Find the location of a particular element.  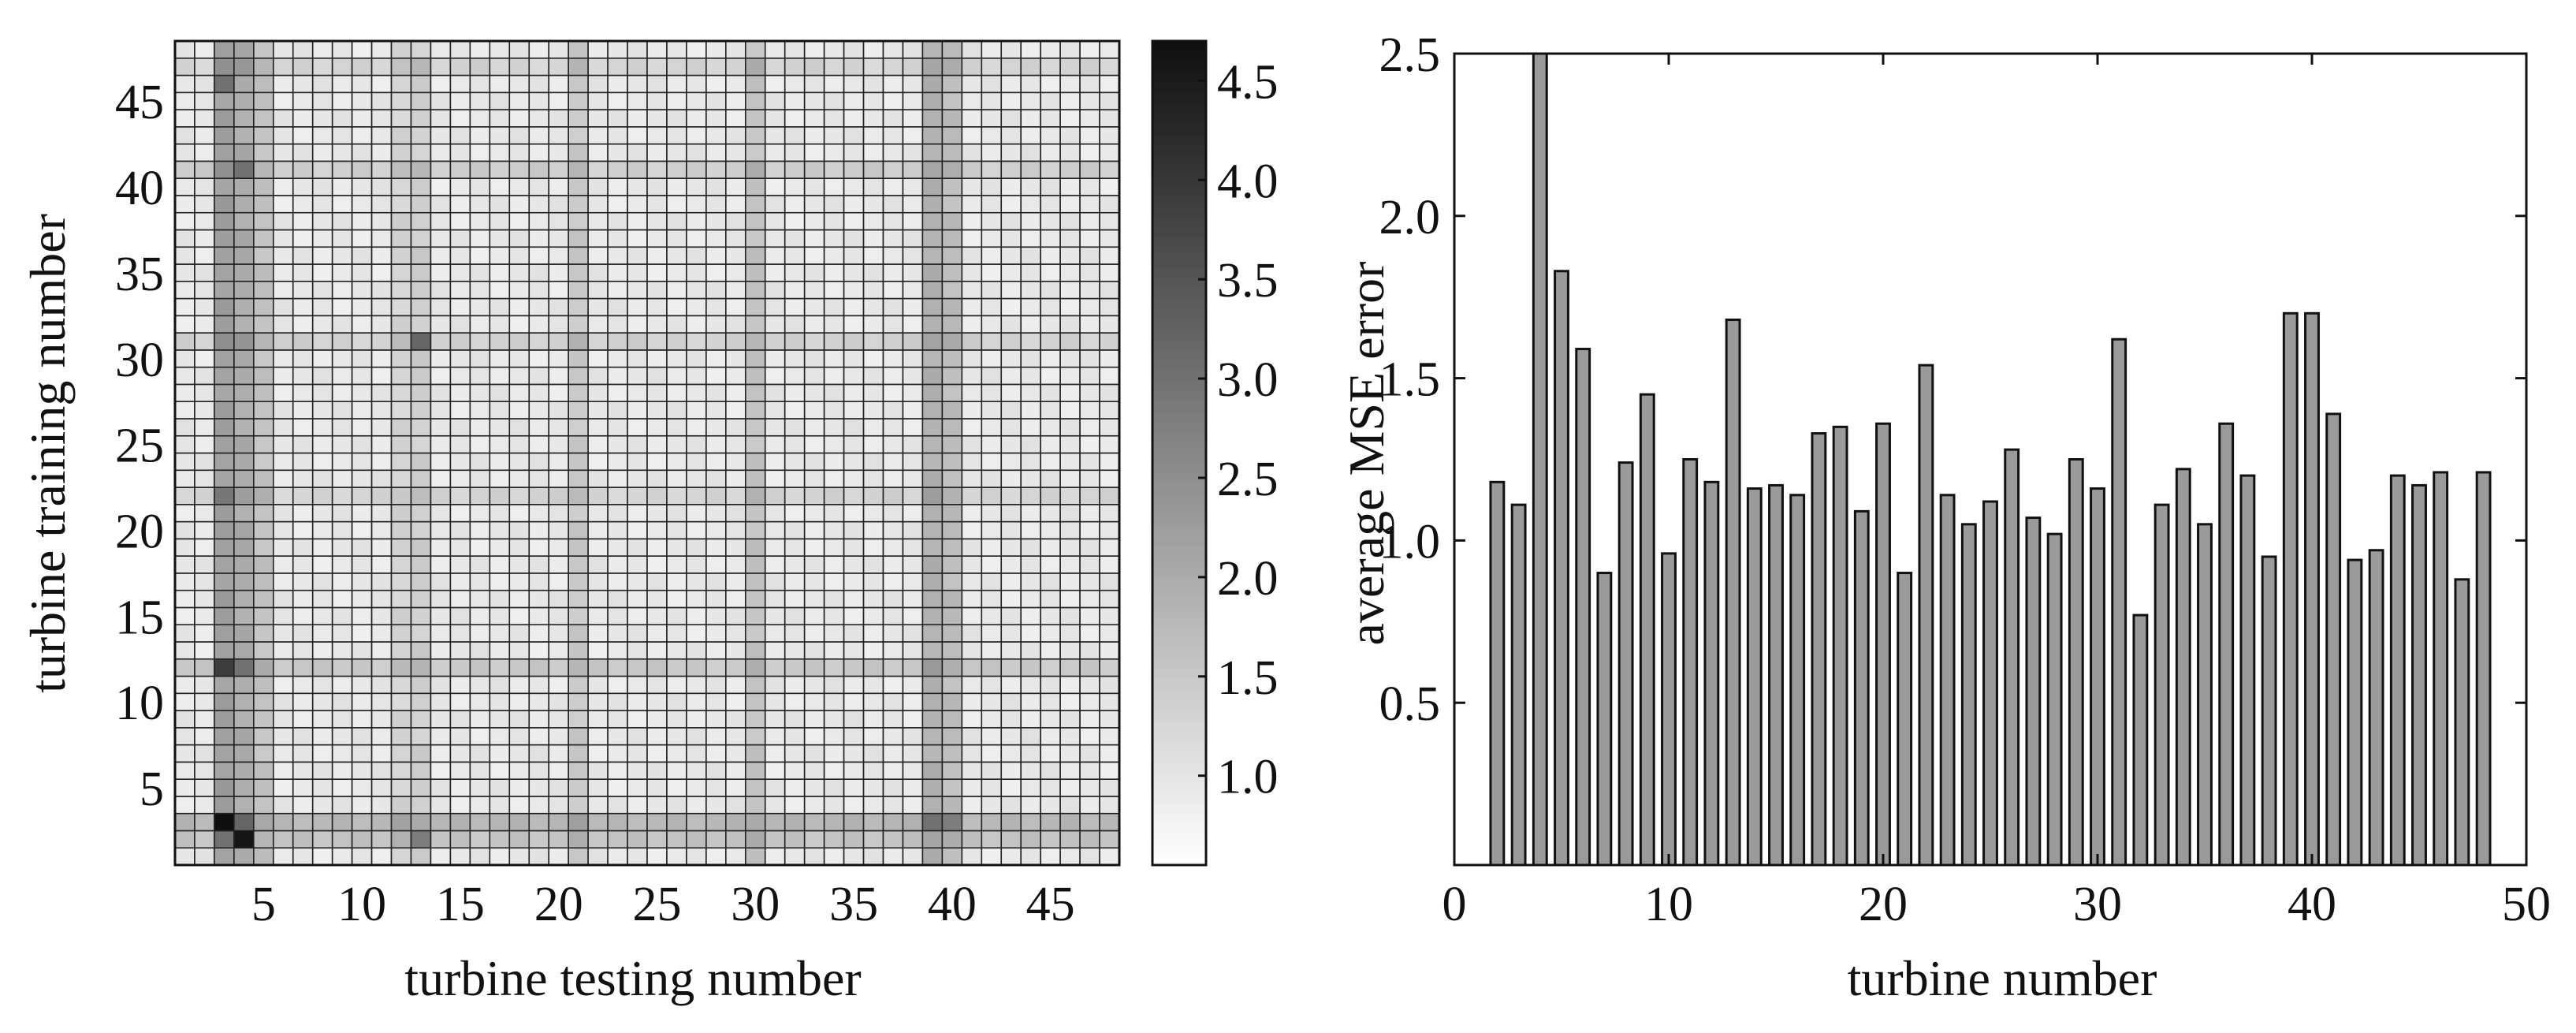

heatmap-x-tick-label: 25 is located at coordinates (656, 904).